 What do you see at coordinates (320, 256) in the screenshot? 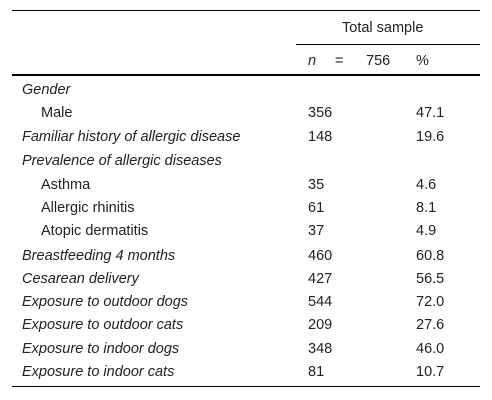
I see `row-n: 460` at bounding box center [320, 256].